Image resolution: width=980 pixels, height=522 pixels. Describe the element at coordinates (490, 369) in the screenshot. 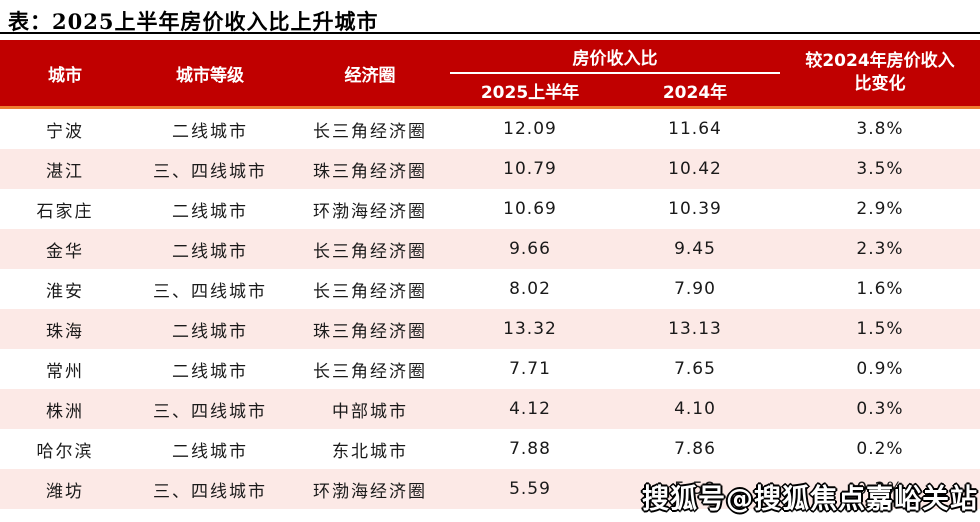

I see `table-row: 常州 二线城市 长三角经济圈 7.71 7.65 0.9%` at that location.